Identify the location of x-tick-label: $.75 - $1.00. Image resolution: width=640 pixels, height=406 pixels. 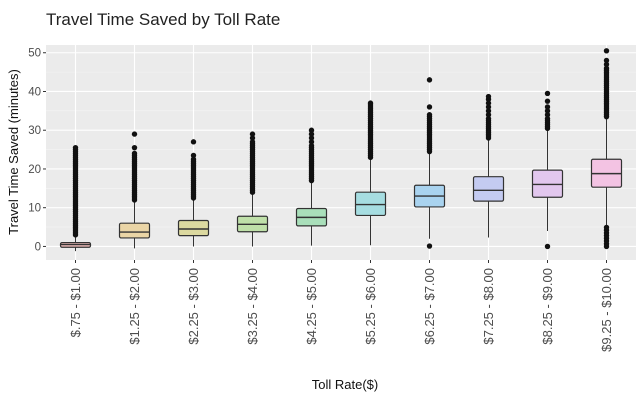
(75, 302).